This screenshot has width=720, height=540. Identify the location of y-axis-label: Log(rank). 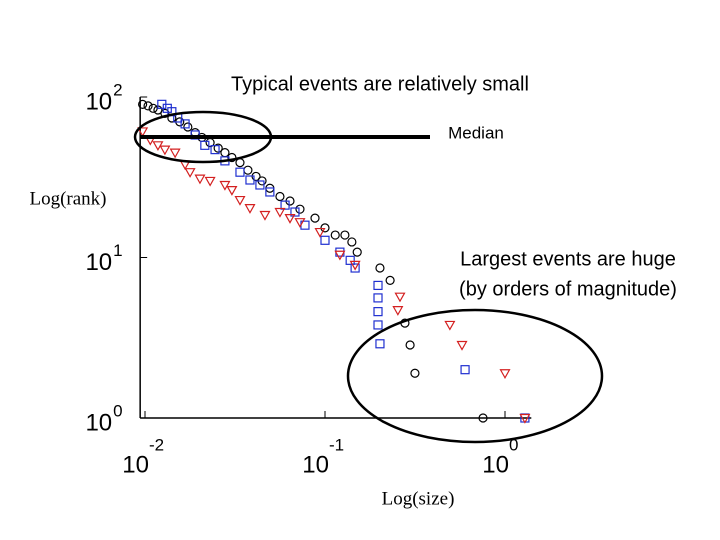
(67, 198).